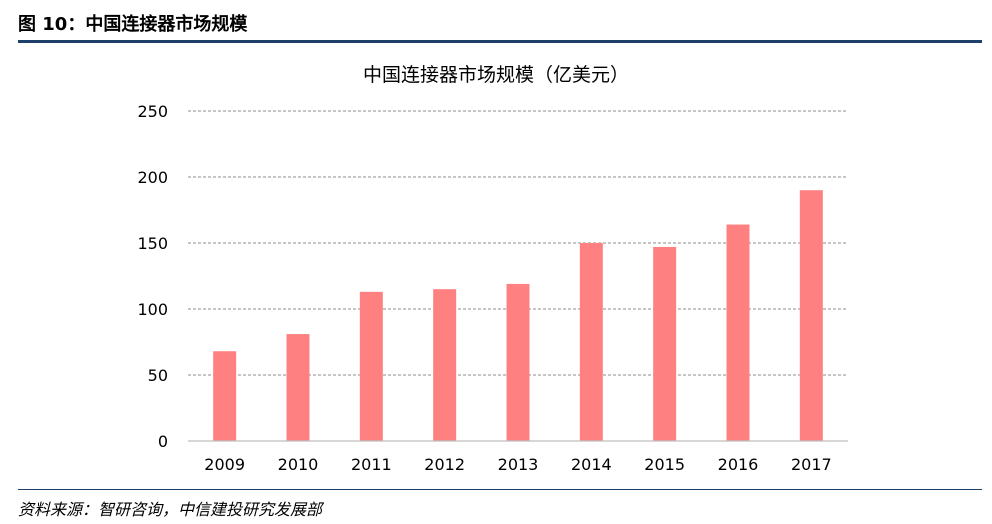 This screenshot has width=992, height=524. What do you see at coordinates (591, 342) in the screenshot?
I see `bar-2014` at bounding box center [591, 342].